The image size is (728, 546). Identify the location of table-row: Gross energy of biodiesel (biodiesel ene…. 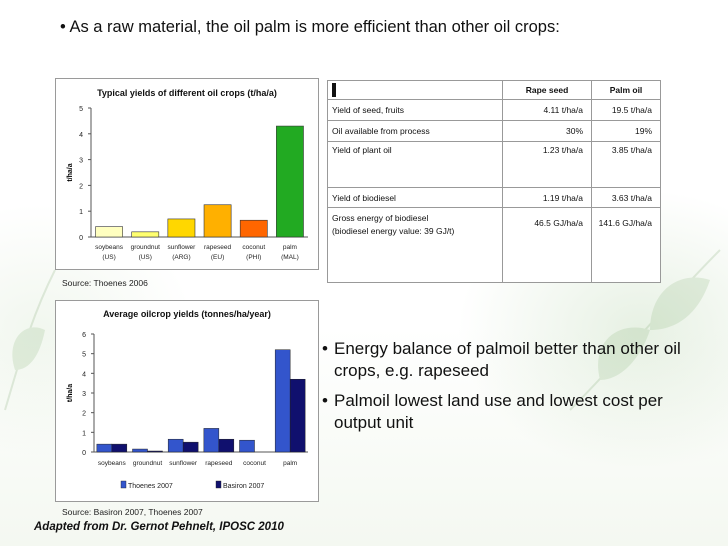
(494, 245).